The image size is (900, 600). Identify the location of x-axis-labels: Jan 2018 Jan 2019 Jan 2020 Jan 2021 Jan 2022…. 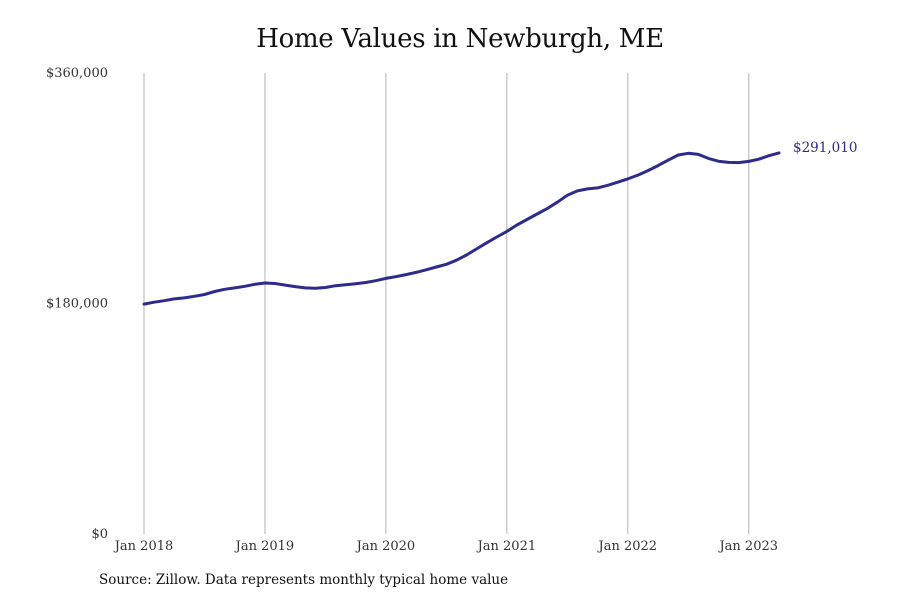
(445, 546).